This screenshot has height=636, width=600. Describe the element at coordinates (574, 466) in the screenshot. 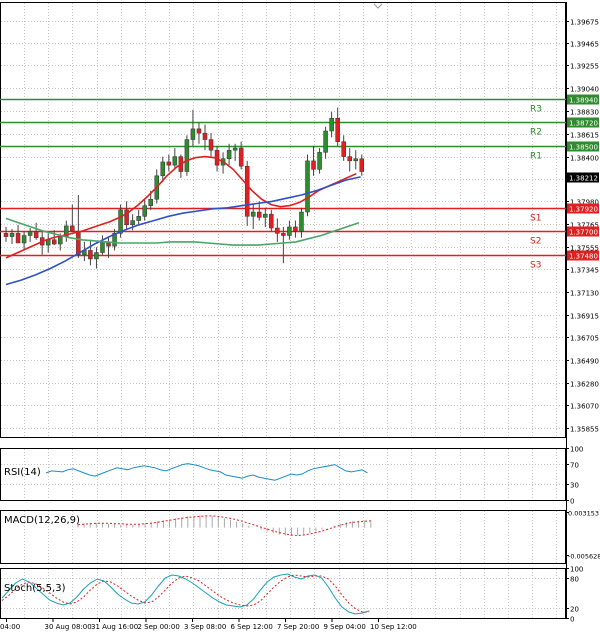

I see `rsi-y-tick-label: 70` at that location.